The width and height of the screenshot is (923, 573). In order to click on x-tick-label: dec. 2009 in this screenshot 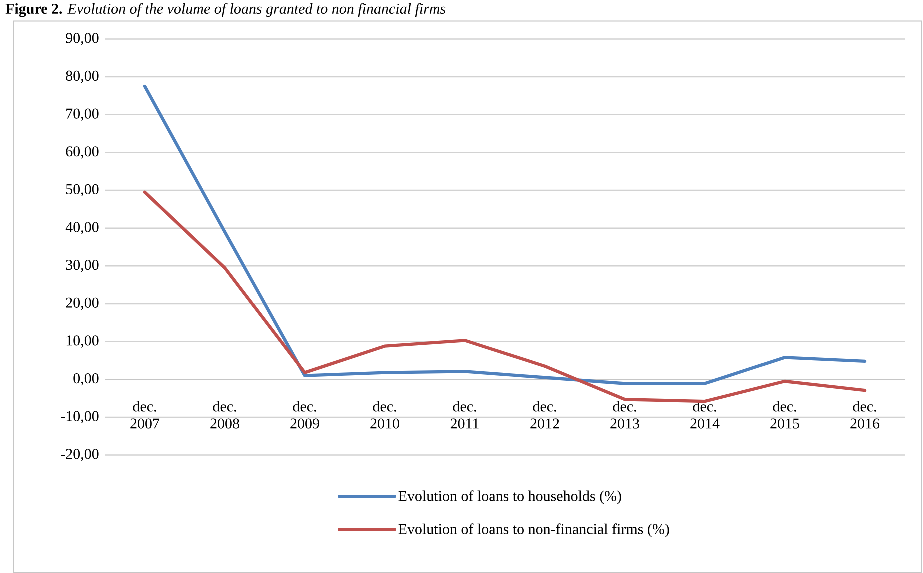, I will do `click(305, 415)`.